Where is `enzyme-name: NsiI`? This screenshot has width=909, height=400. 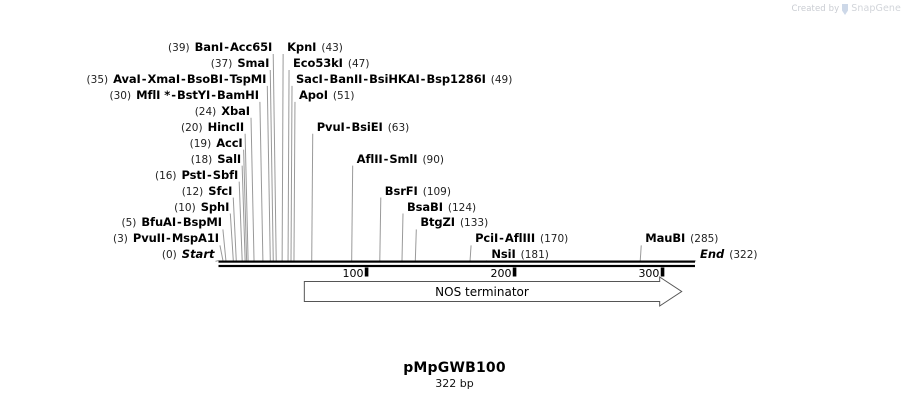 enzyme-name: NsiI is located at coordinates (503, 254).